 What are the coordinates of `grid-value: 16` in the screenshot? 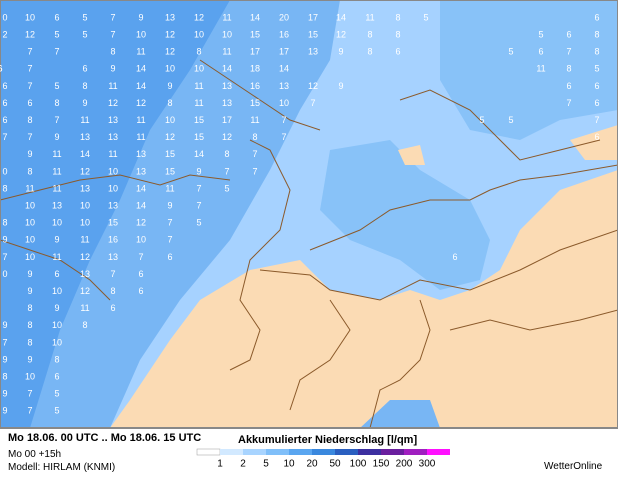 It's located at (284, 34).